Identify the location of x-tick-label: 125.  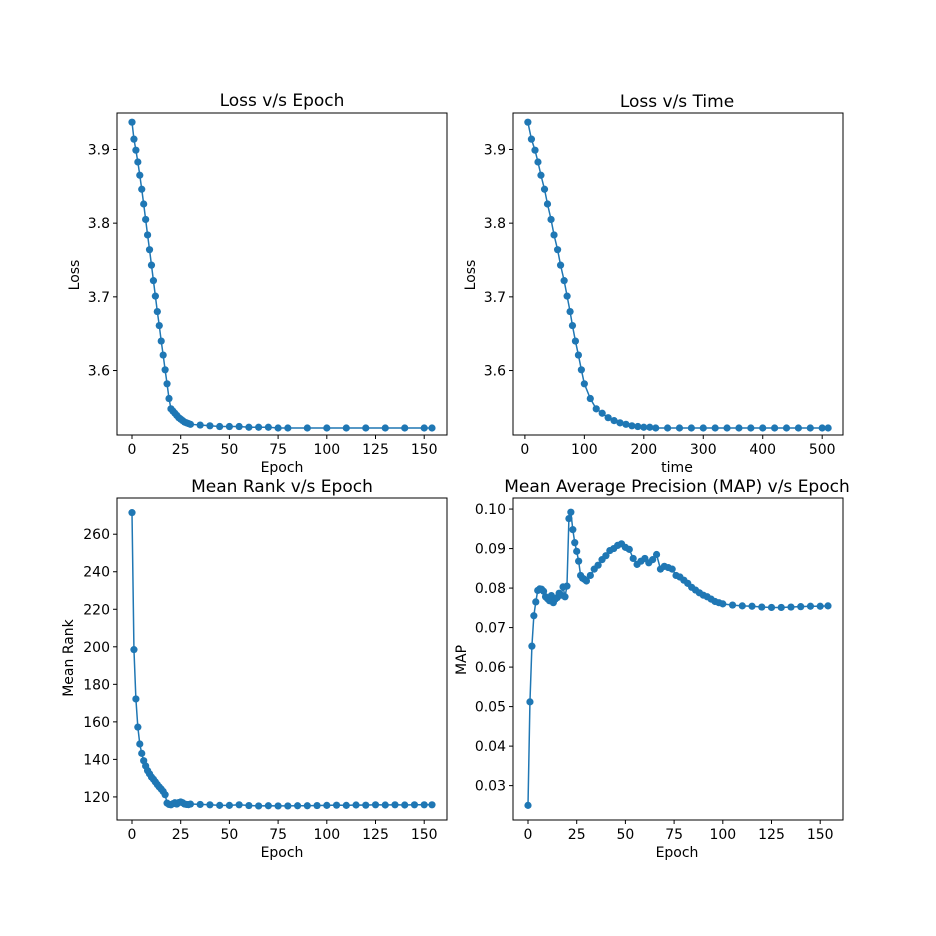
(375, 835).